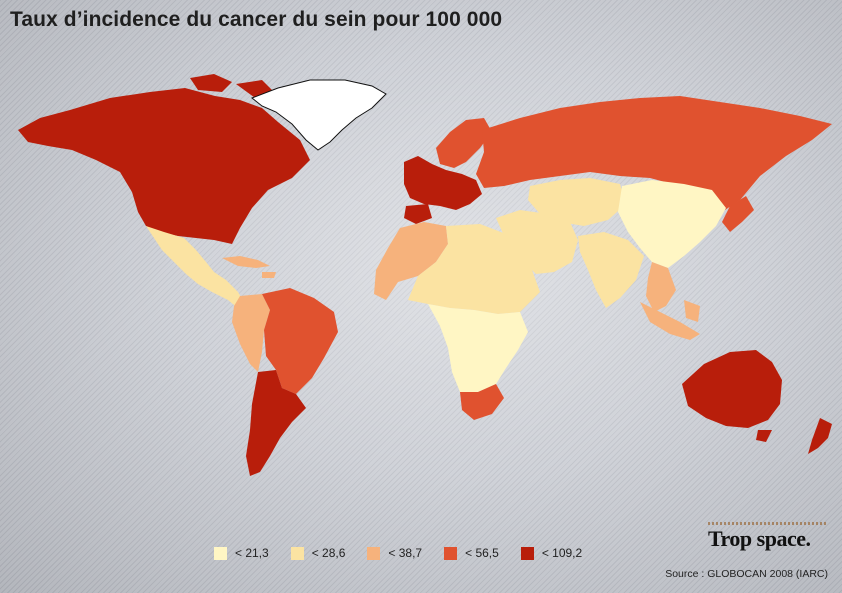  What do you see at coordinates (478, 348) in the screenshot?
I see `region-subsaharan-africa` at bounding box center [478, 348].